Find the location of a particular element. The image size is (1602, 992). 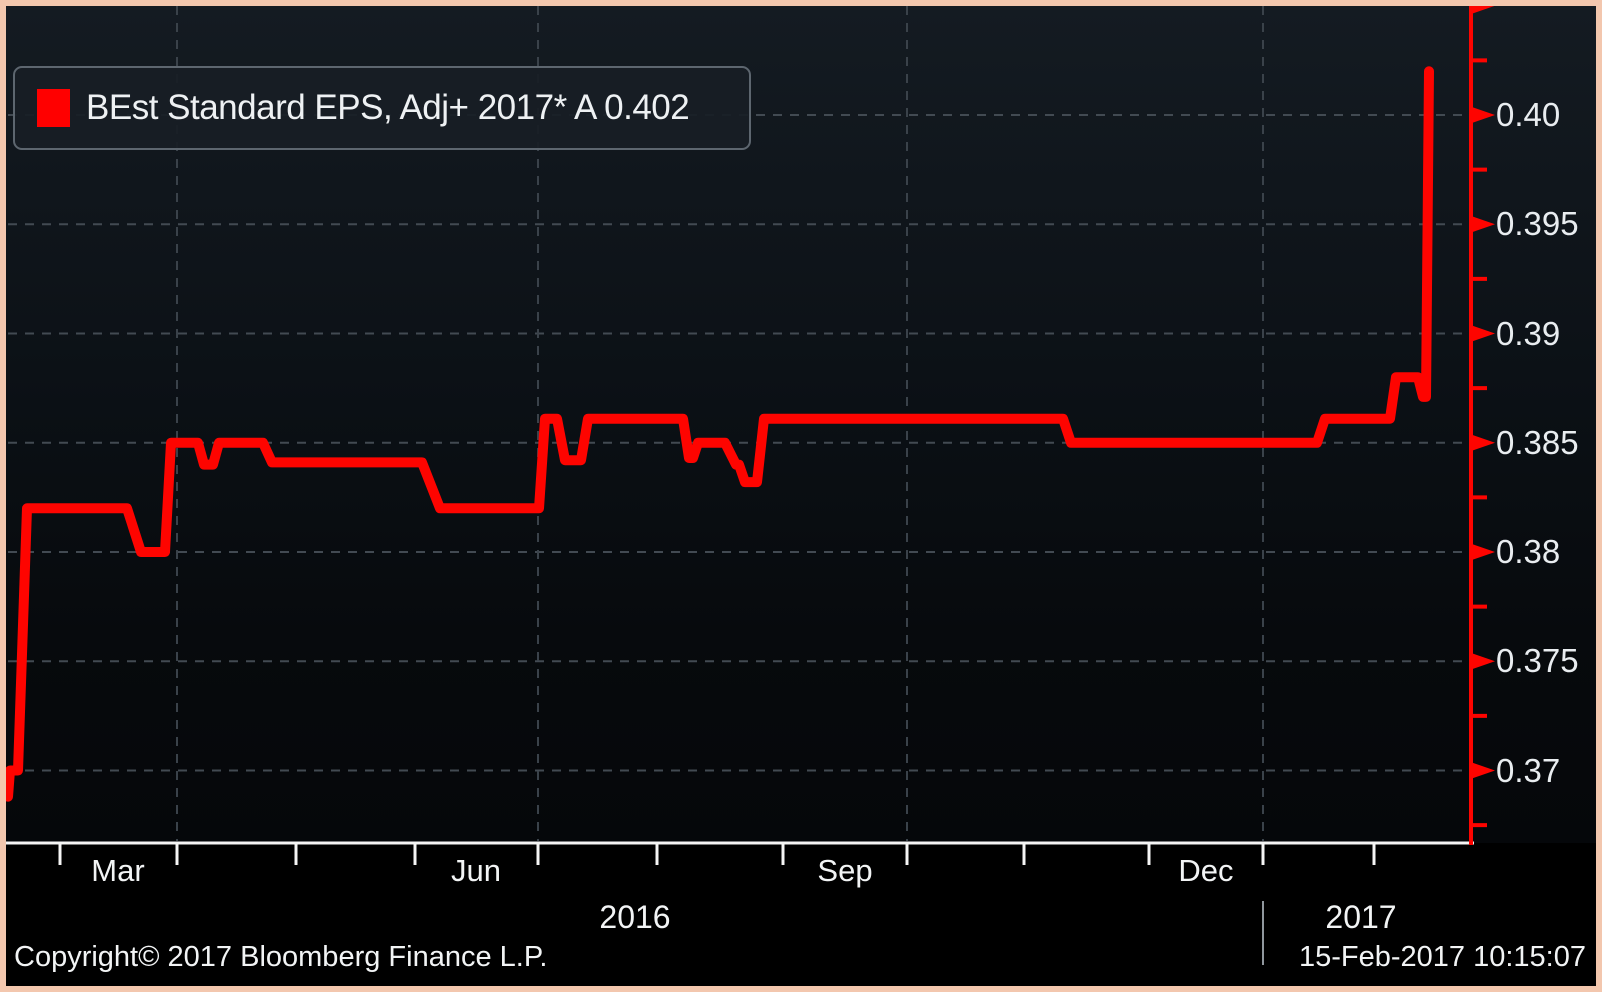

x-axis-month-label: Sep is located at coordinates (845, 870).